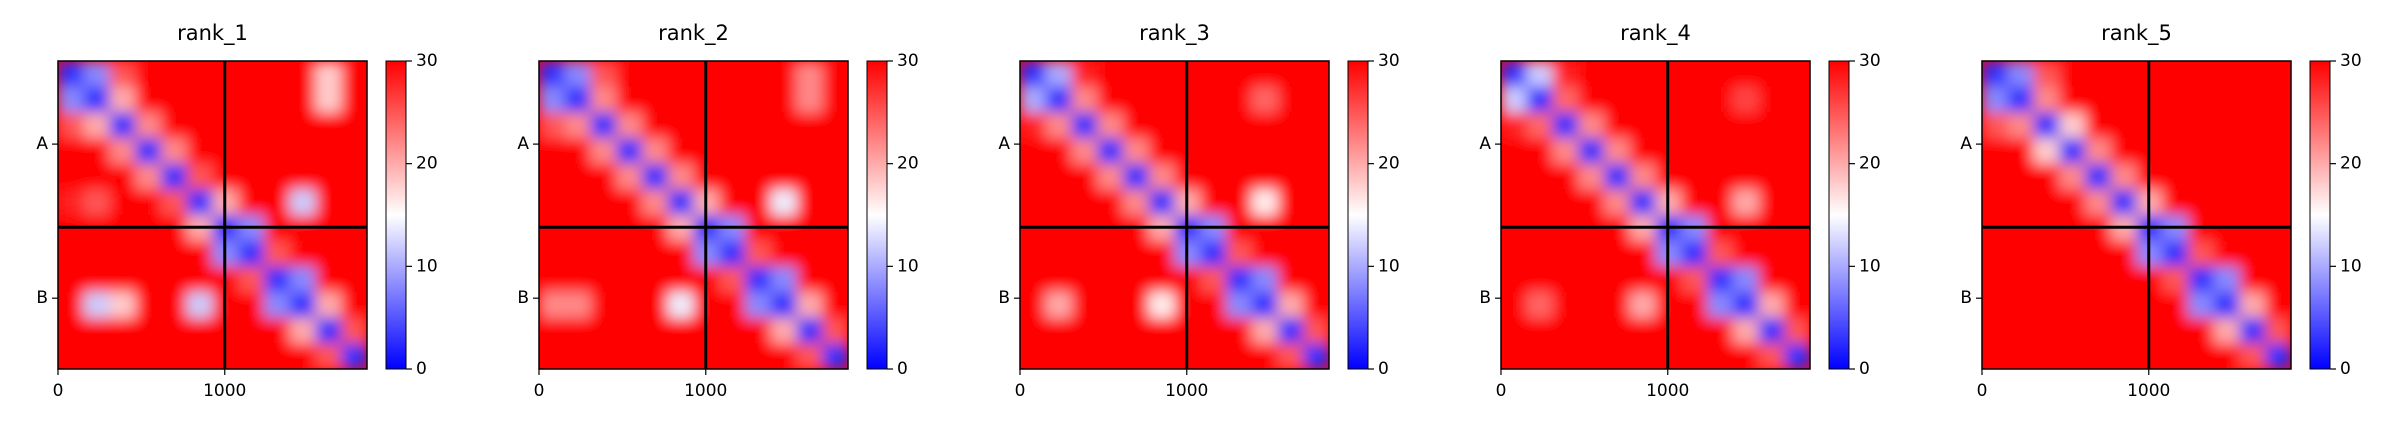 This screenshot has width=2401, height=438. Describe the element at coordinates (1174, 33) in the screenshot. I see `panel-title: rank_3` at that location.